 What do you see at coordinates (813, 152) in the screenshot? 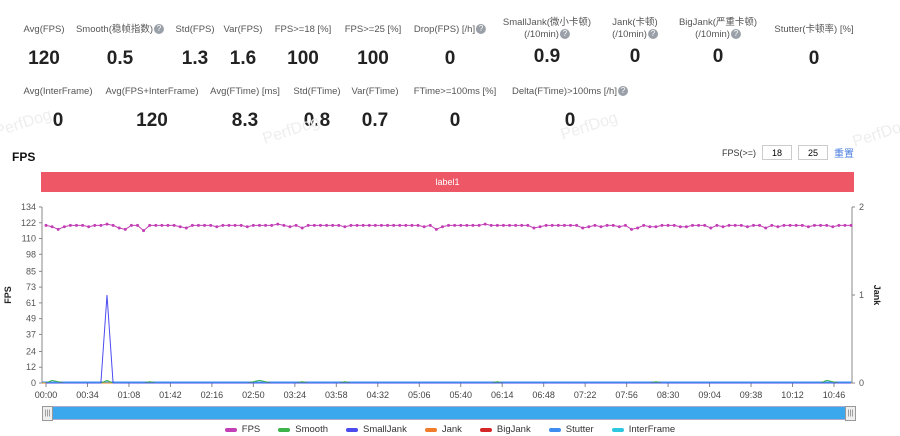
I see `fps-threshold-2-input` at bounding box center [813, 152].